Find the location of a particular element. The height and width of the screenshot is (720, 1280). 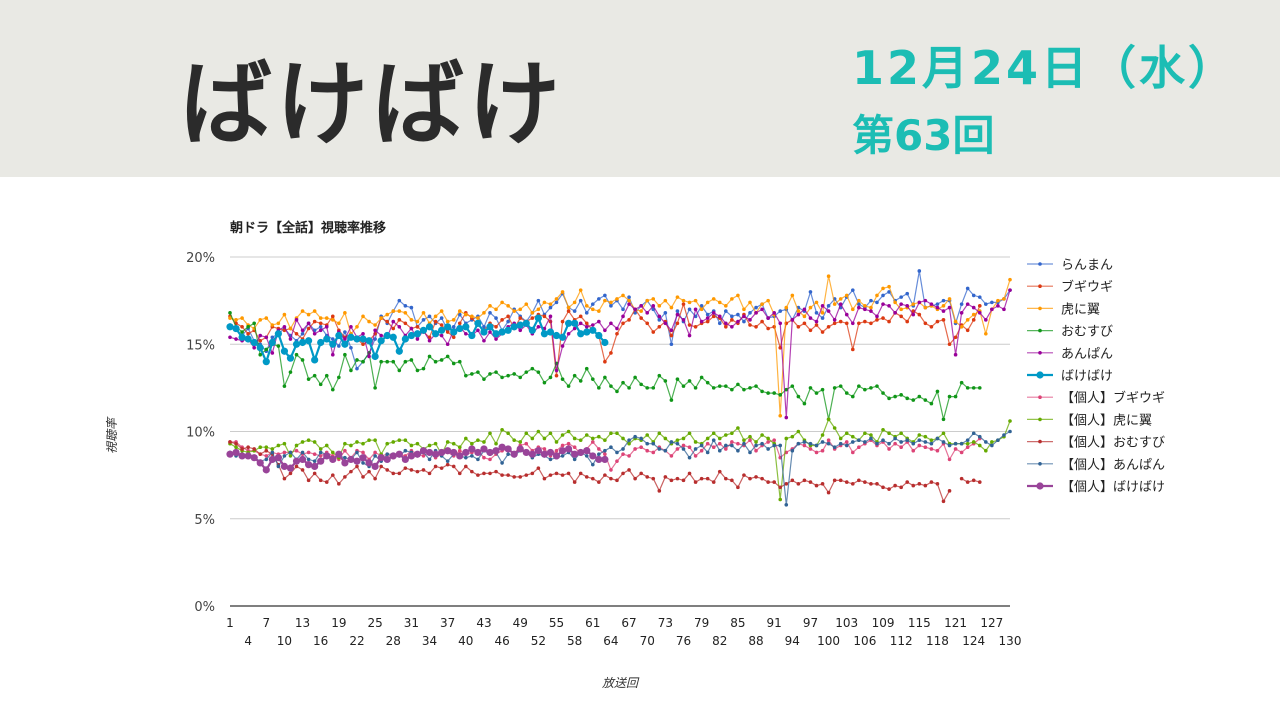

y-tick-label: 0% is located at coordinates (204, 607).